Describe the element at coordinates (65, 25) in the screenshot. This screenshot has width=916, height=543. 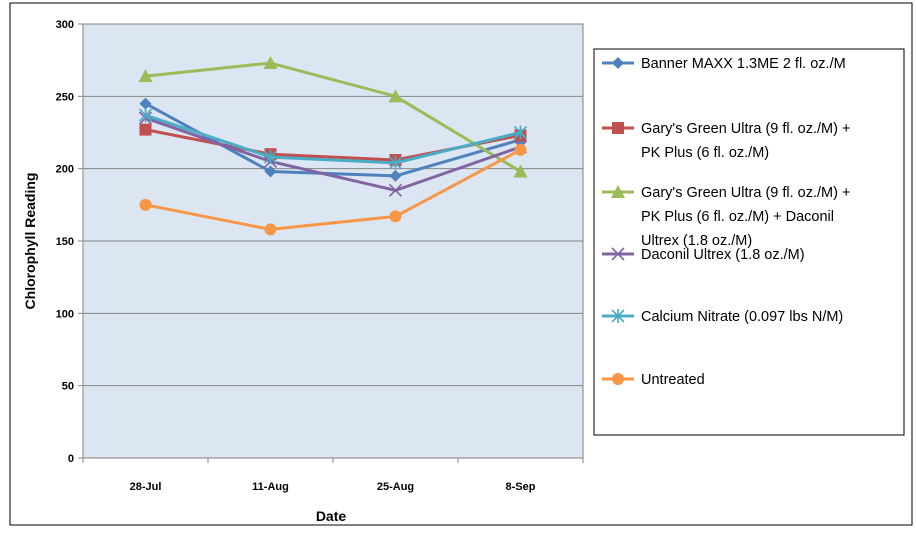
I see `y-tick-label: 300` at that location.